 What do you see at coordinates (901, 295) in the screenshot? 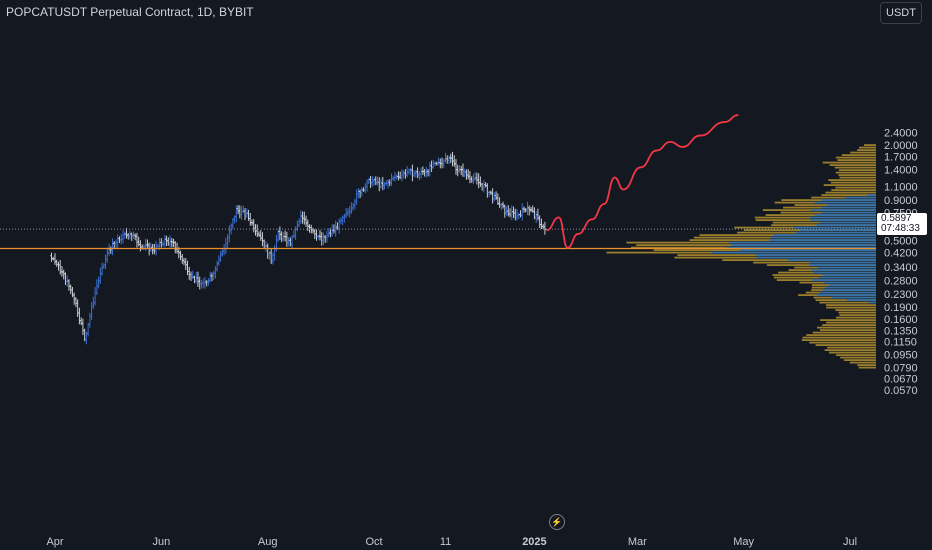
I see `price-axis-label: 0.2300` at bounding box center [901, 295].